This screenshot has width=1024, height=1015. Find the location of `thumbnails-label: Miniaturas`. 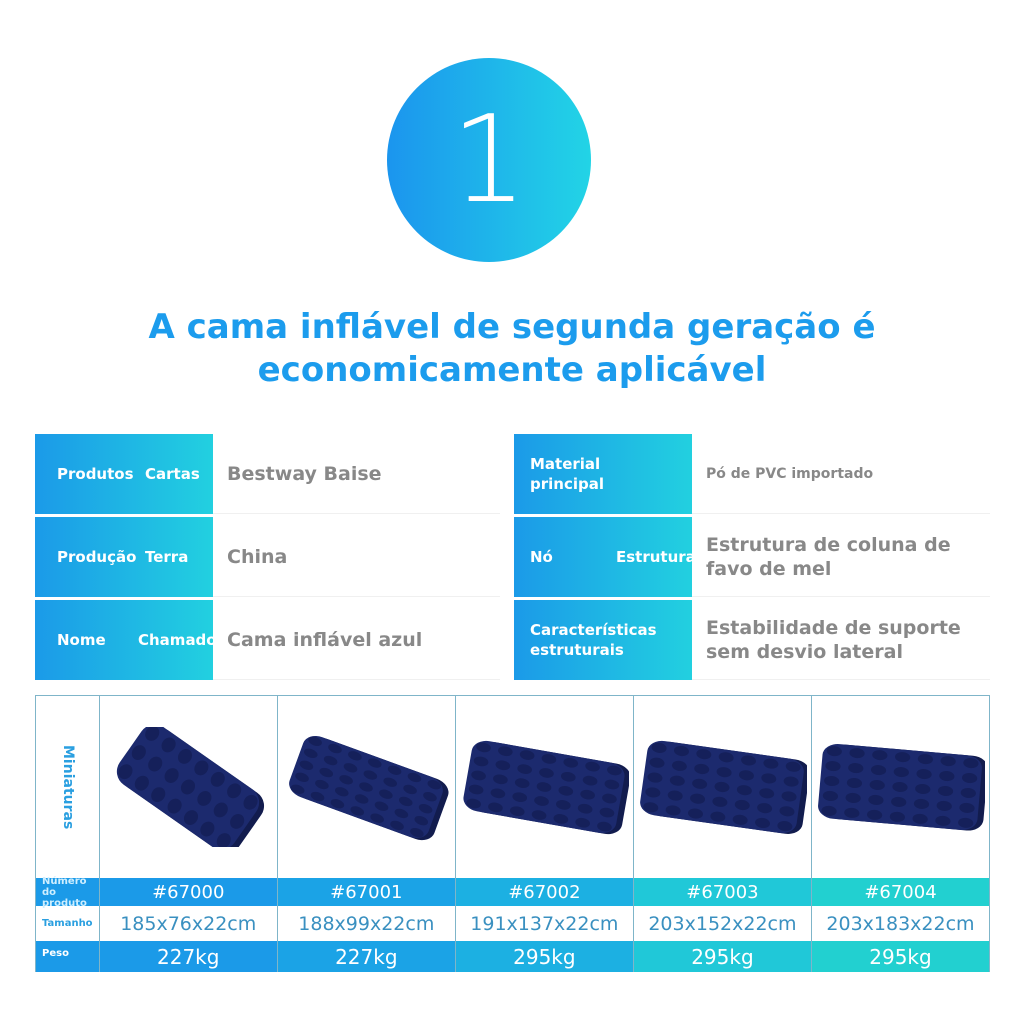

thumbnails-label: Miniaturas is located at coordinates (67, 787).